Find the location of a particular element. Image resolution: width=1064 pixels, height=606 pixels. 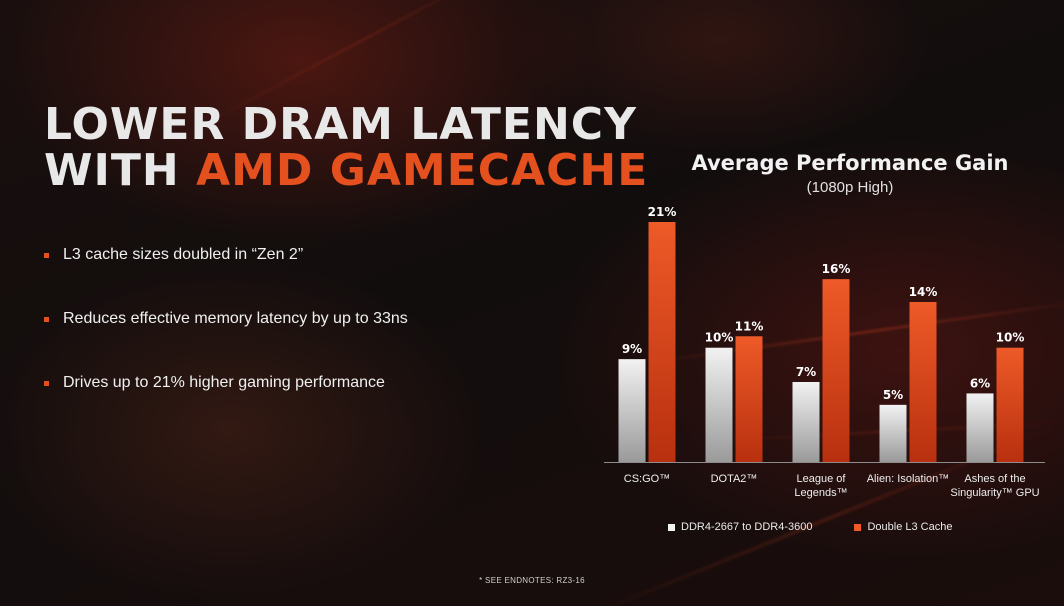

legend-item: DDR4-2667 to DDR4-3600 is located at coordinates (740, 527).